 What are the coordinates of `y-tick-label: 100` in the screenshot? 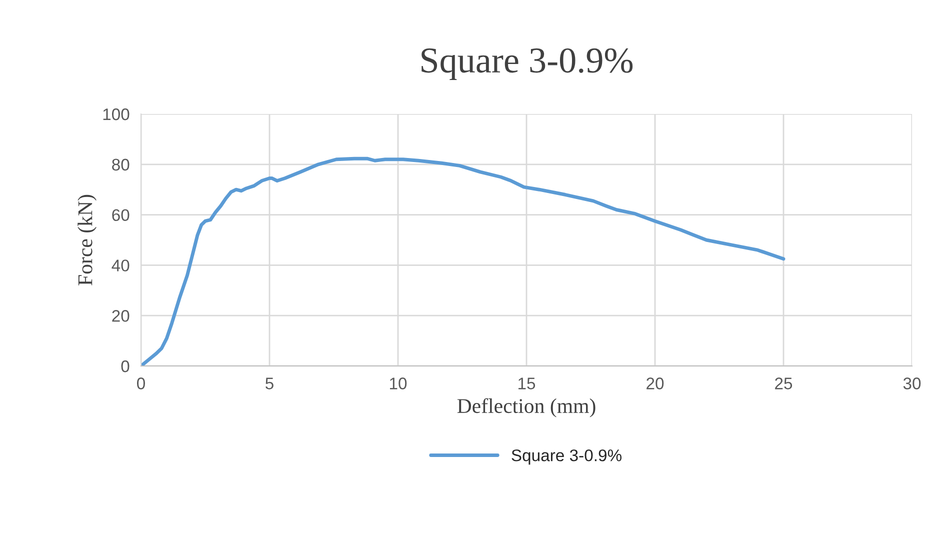 It's located at (116, 114).